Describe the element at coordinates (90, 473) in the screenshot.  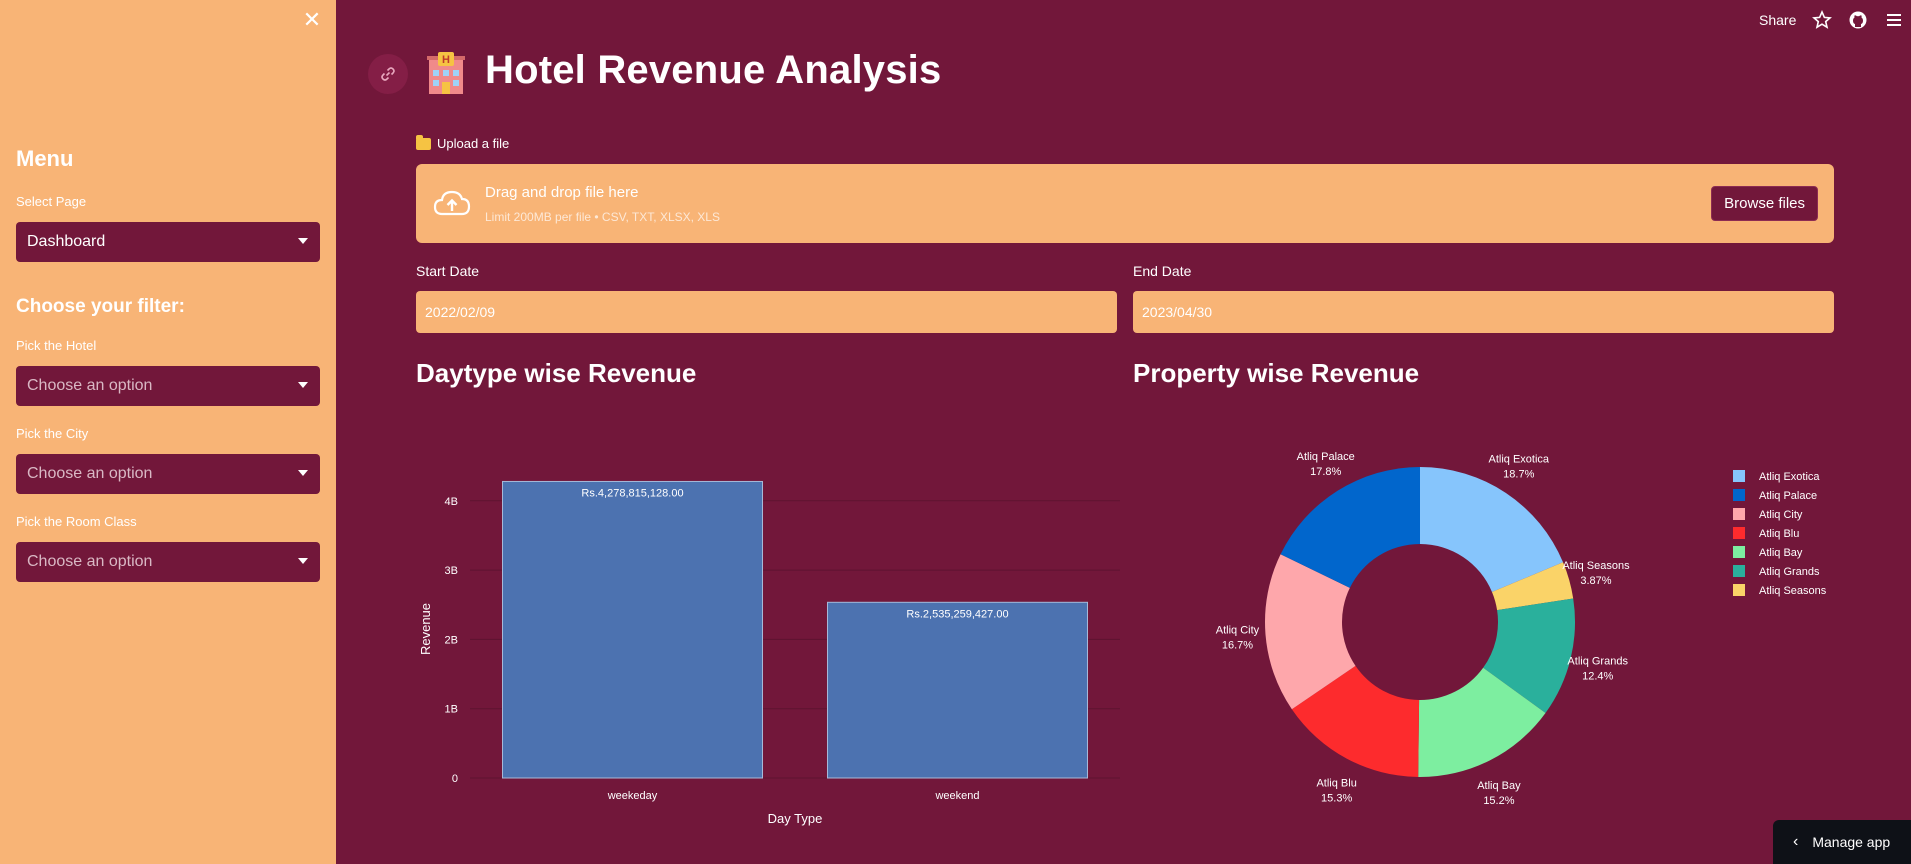
I see `city-filter-placeholder: Choose an option` at that location.